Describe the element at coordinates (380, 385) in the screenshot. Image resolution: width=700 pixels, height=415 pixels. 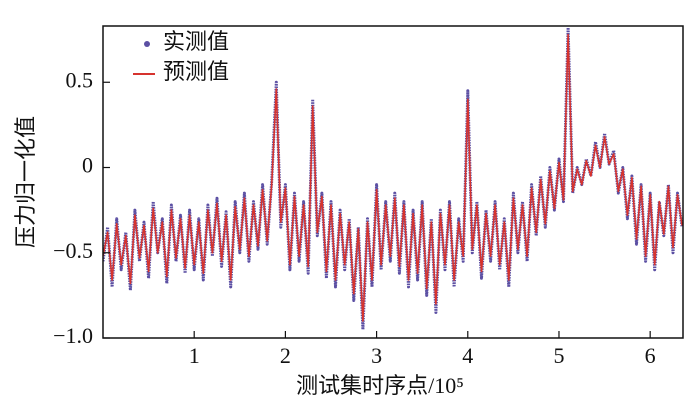
I see `x-axis-label: 测试集时序点/10⁵` at that location.